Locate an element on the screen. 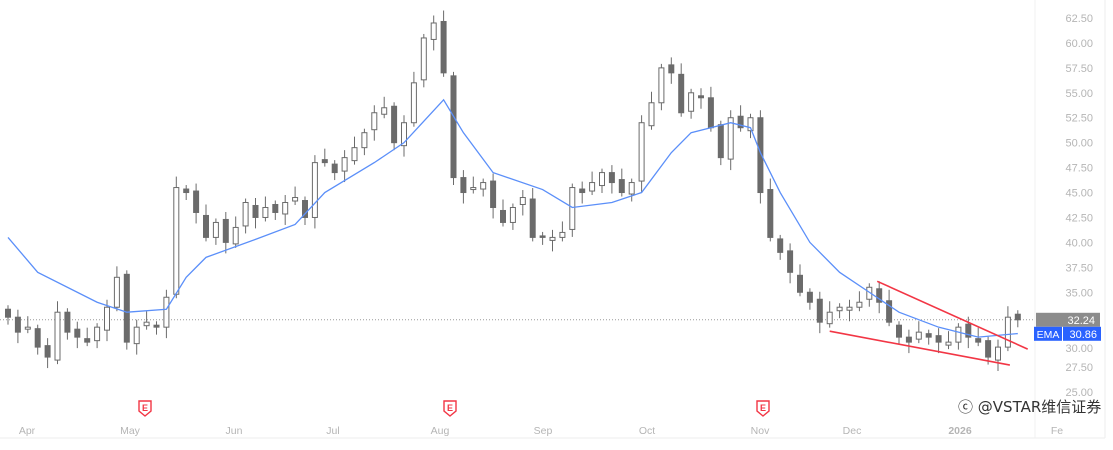 The height and width of the screenshot is (450, 1113). y-tick-label: 50.00 is located at coordinates (1079, 144).